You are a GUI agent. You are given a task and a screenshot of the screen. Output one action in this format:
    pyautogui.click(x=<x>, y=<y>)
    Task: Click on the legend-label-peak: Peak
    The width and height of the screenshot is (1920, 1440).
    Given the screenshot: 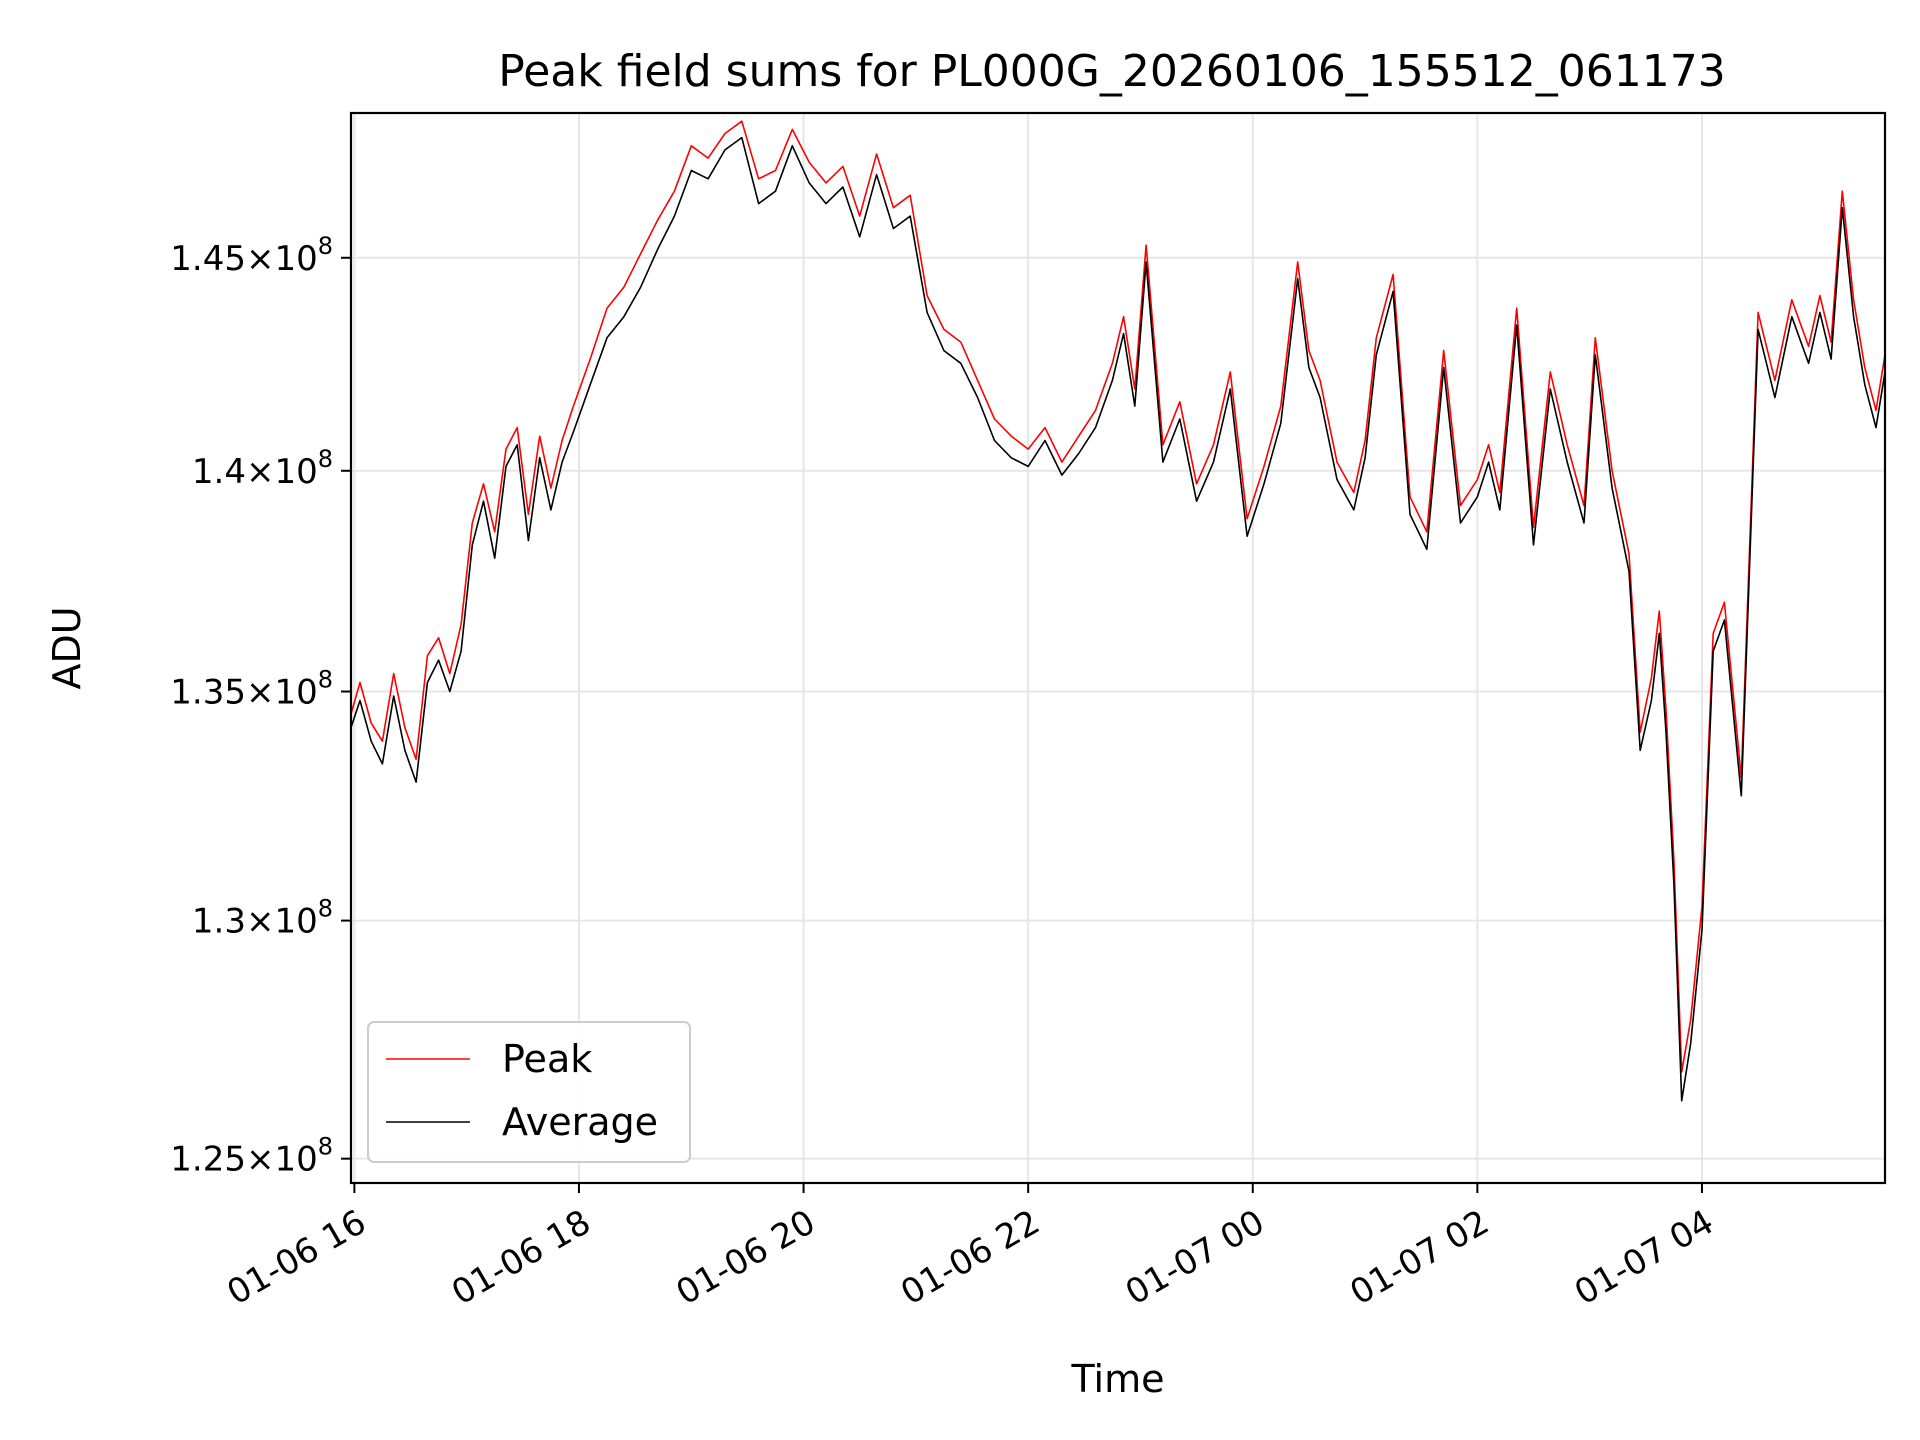 What is the action you would take?
    pyautogui.click(x=547, y=1059)
    